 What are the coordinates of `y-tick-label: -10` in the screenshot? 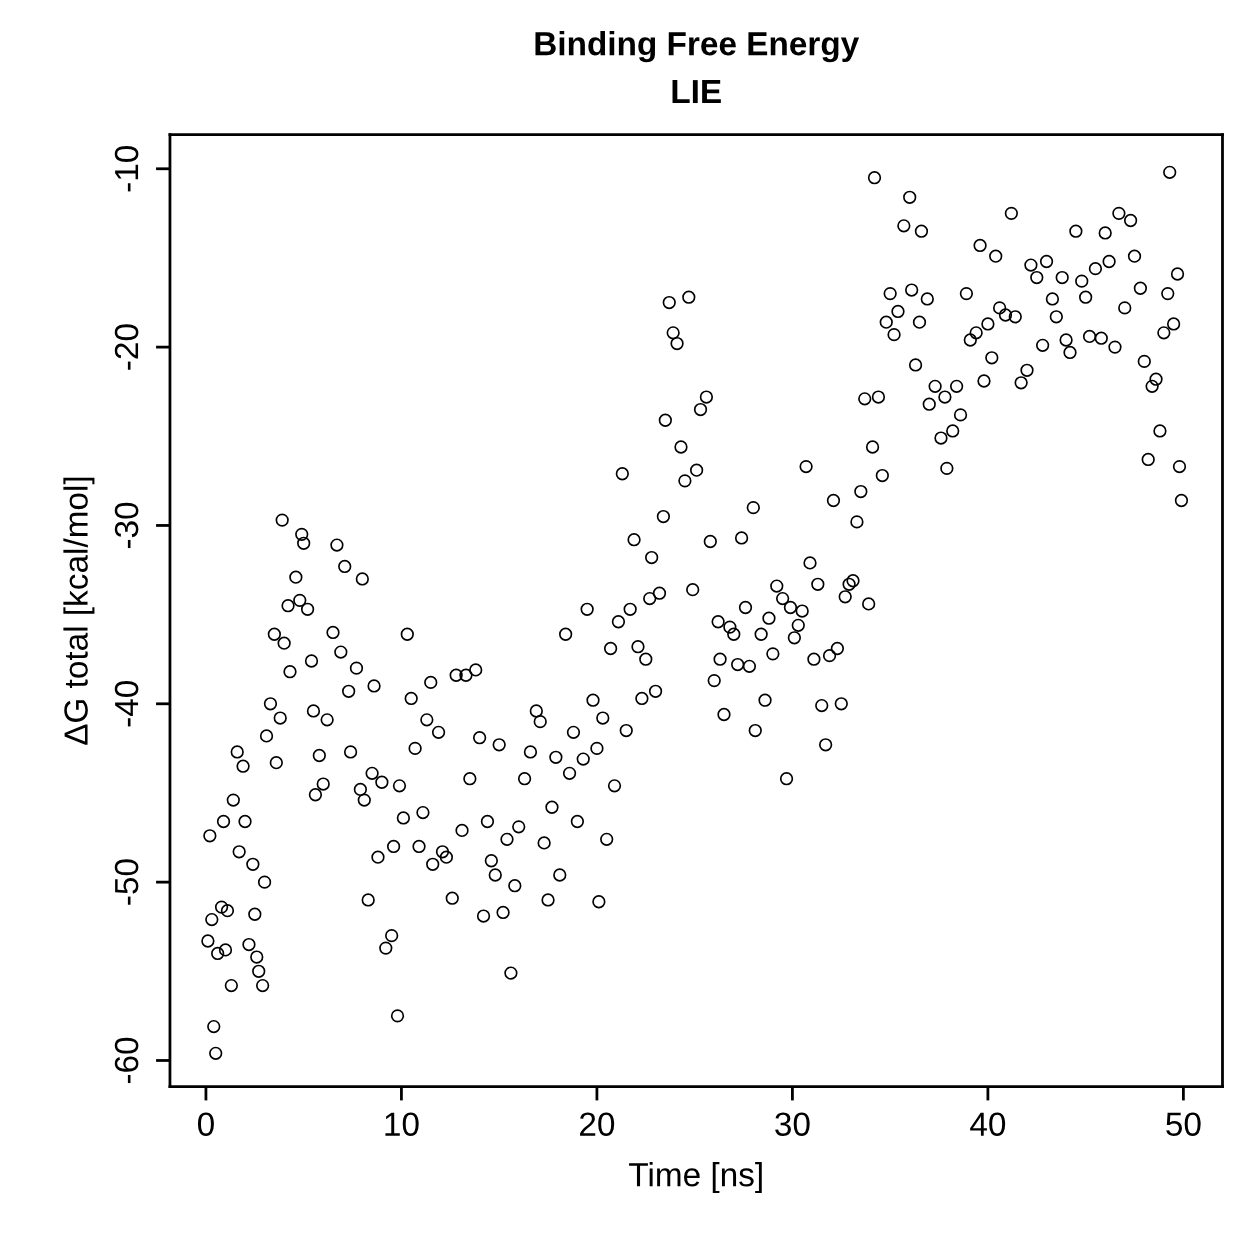 It's located at (126, 168).